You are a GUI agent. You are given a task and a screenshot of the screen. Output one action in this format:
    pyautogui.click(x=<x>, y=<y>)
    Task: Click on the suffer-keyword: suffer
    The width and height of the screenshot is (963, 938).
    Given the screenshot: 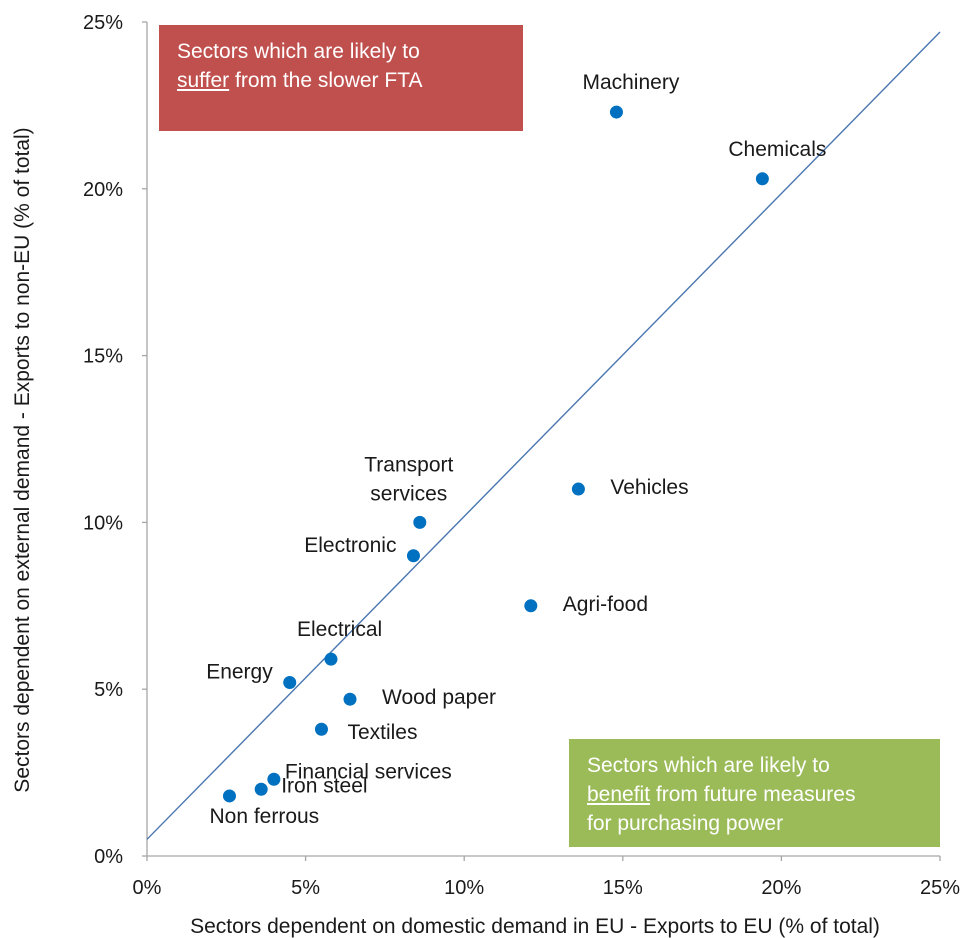 What is the action you would take?
    pyautogui.click(x=203, y=80)
    